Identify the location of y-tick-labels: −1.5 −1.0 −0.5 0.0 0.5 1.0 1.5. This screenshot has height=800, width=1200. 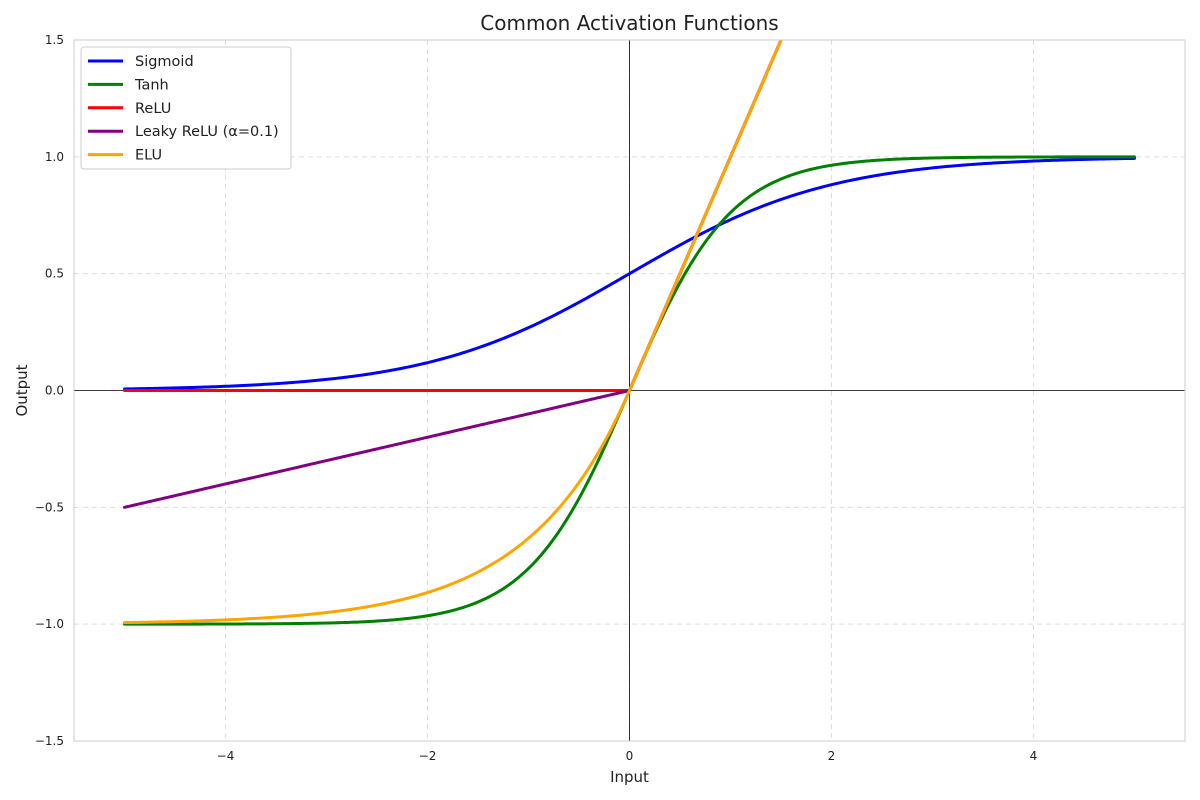
(49, 390).